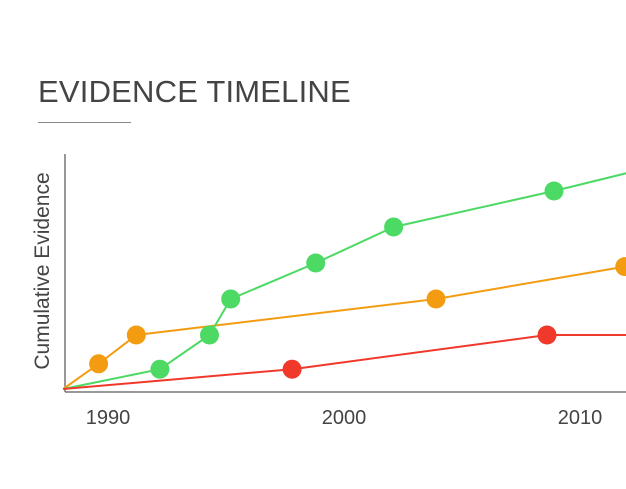  I want to click on series-line, so click(344, 362).